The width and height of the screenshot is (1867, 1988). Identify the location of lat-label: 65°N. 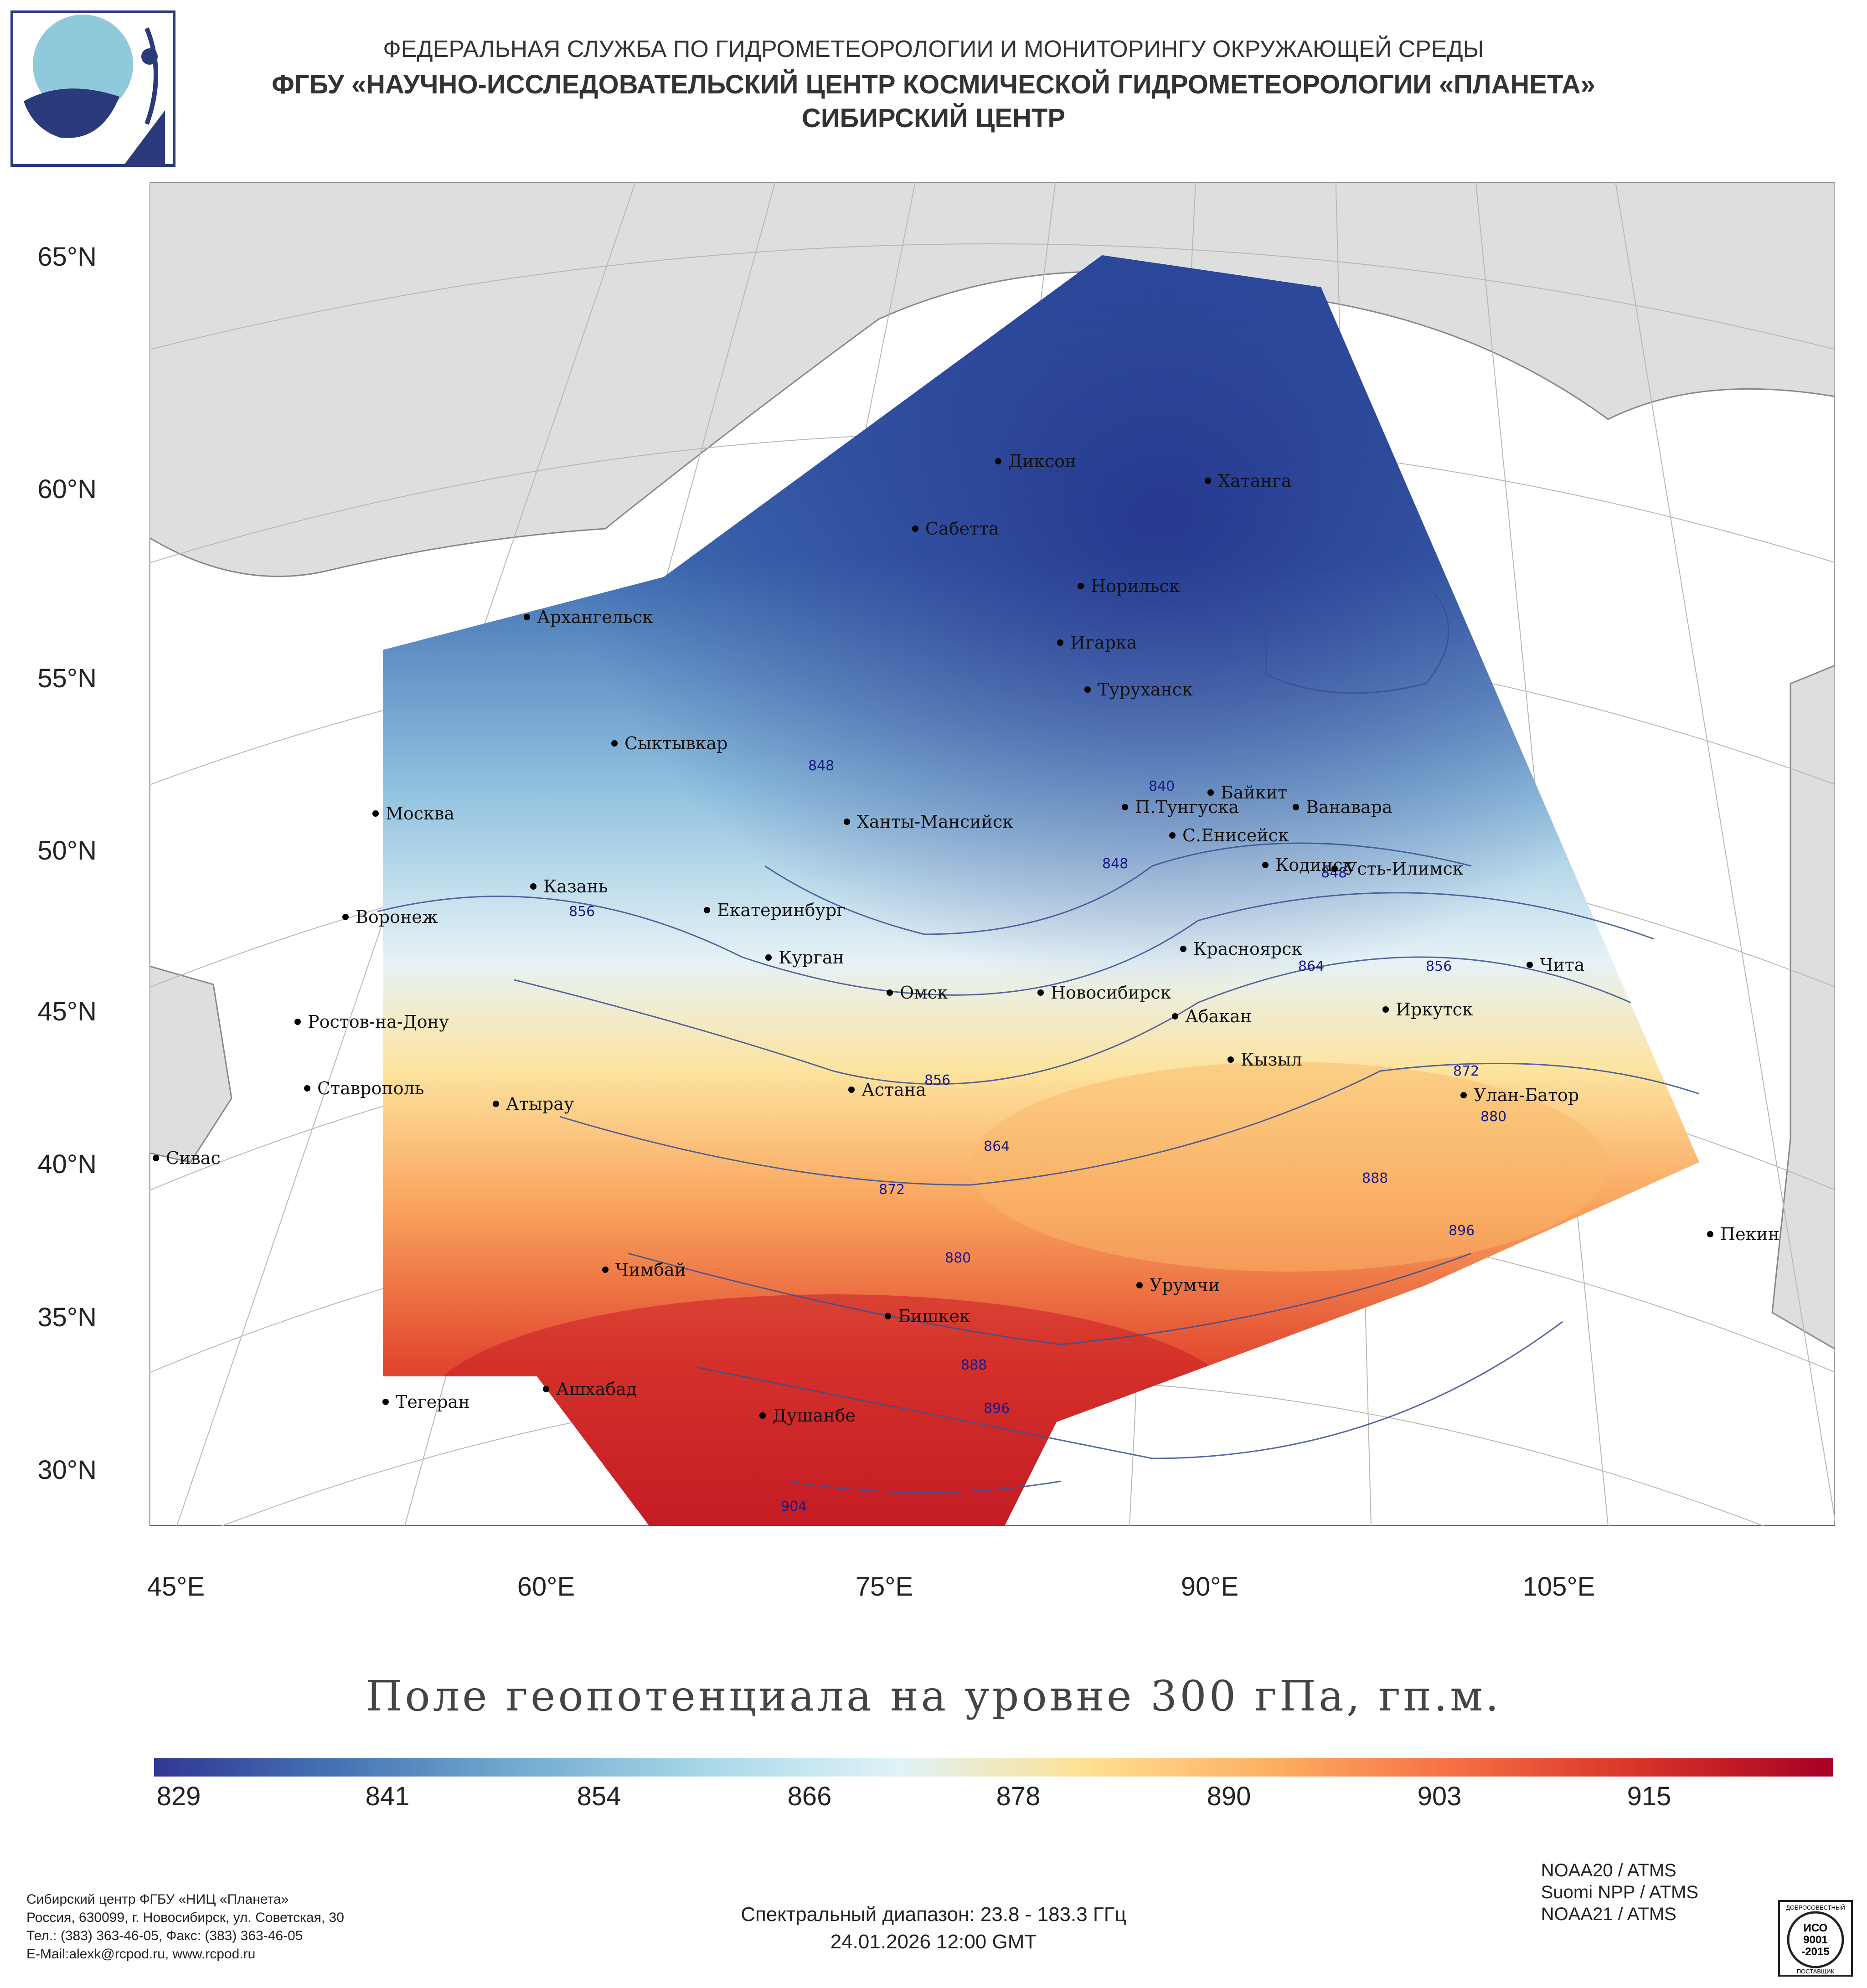
(67, 257).